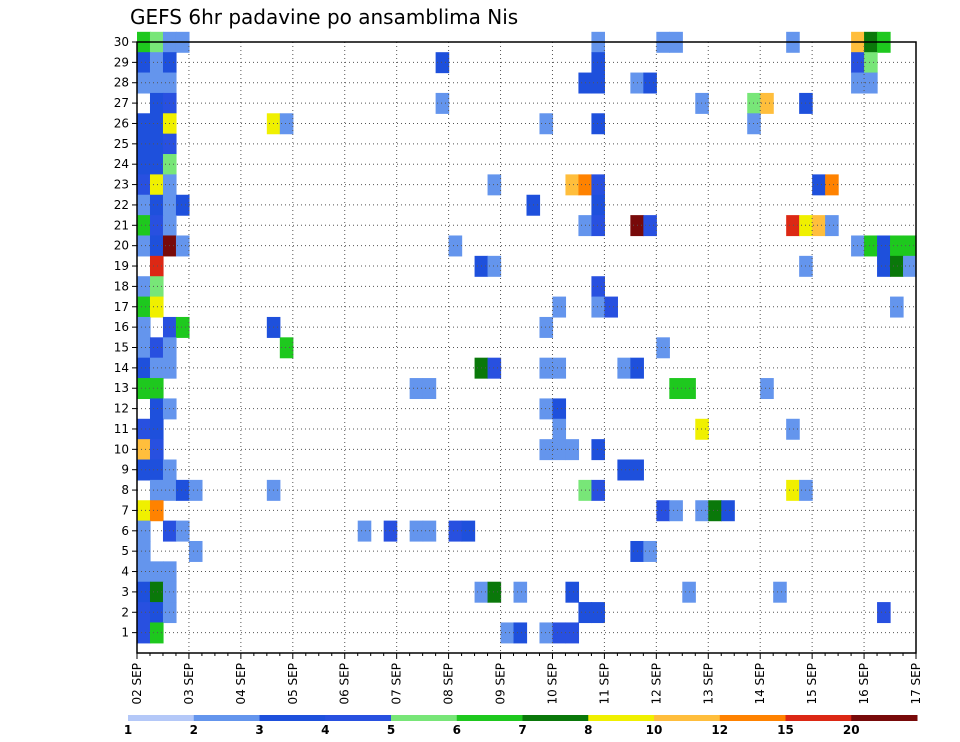  I want to click on y-tick-label: 27, so click(121, 103).